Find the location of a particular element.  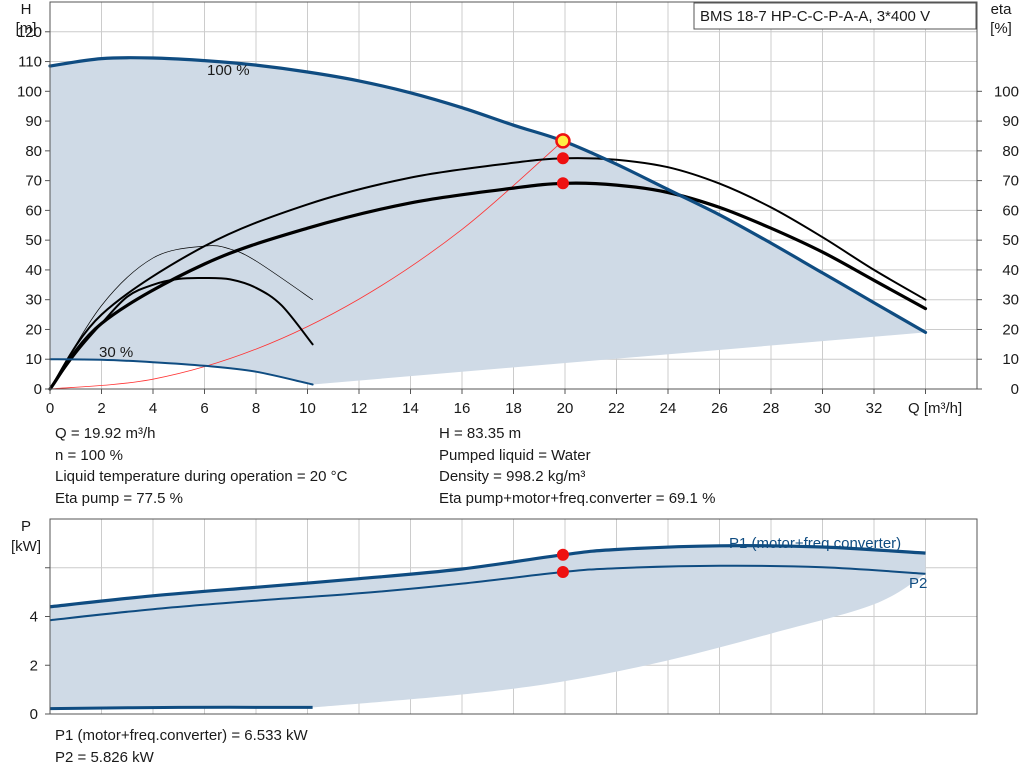

power-axis-name: P is located at coordinates (26, 526).